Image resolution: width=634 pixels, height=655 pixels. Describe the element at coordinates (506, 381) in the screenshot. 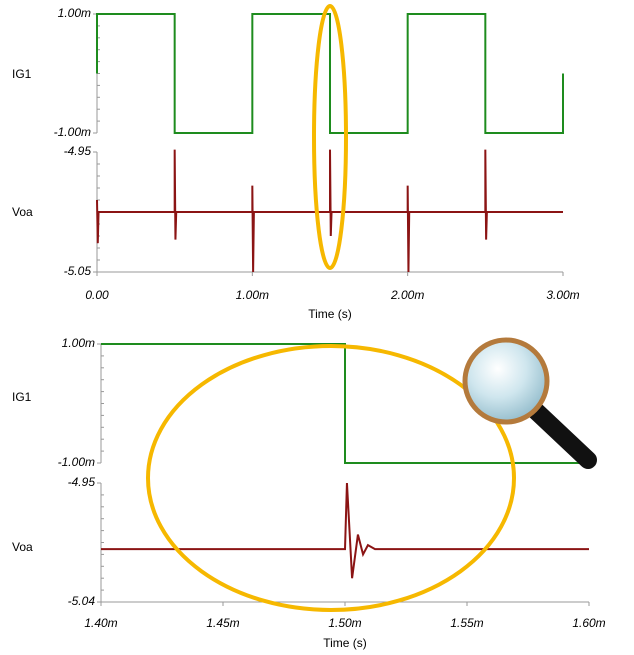

I see `magnifier-lens` at that location.